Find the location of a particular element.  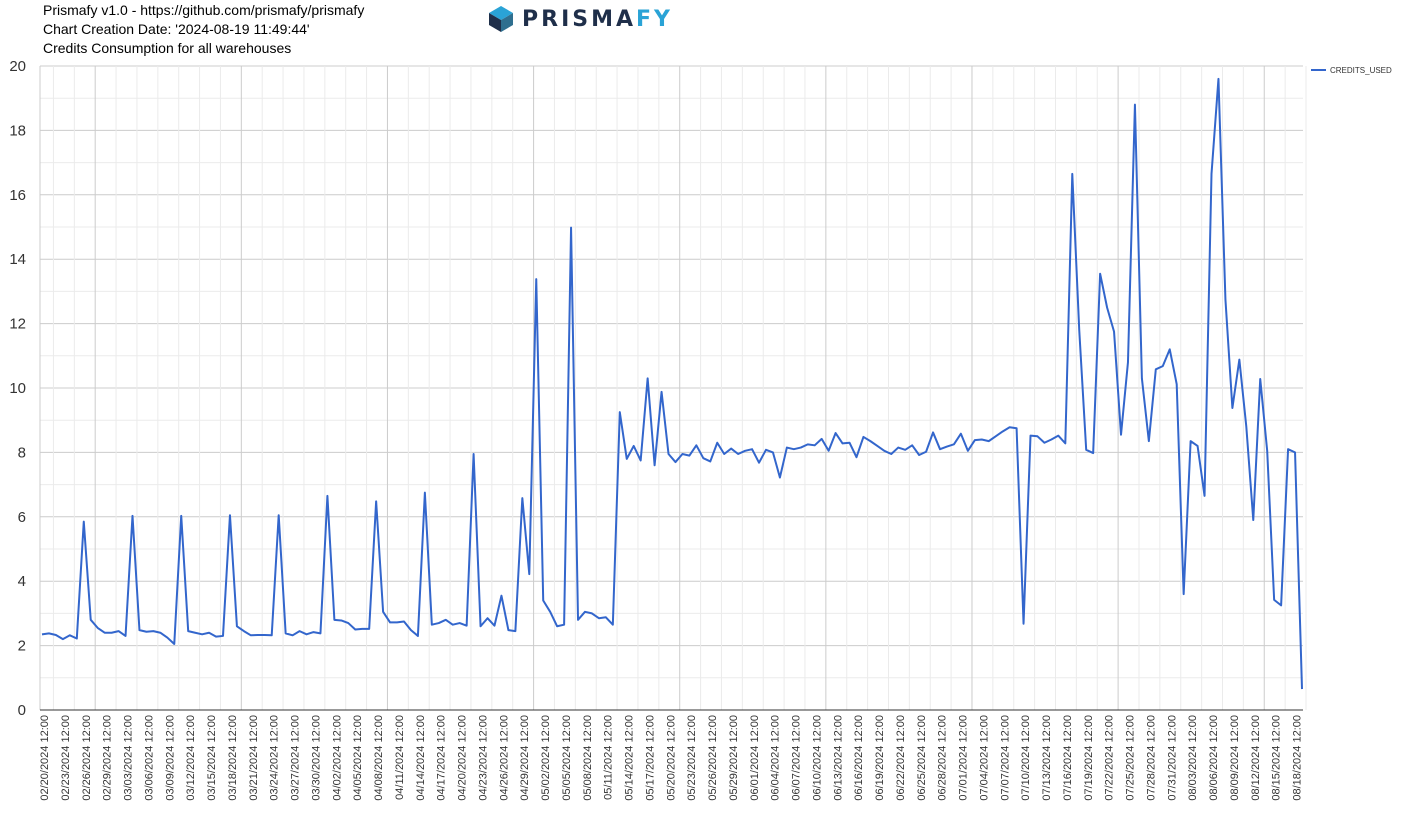

y-tick-label: 16 is located at coordinates (17, 195).